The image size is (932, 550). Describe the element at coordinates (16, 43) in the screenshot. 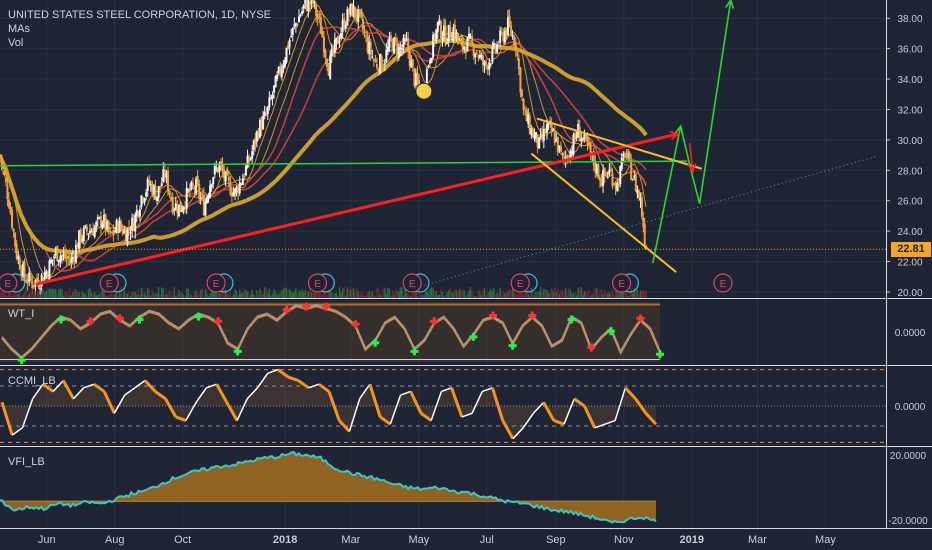

I see `vol-legend-label: Vol` at that location.